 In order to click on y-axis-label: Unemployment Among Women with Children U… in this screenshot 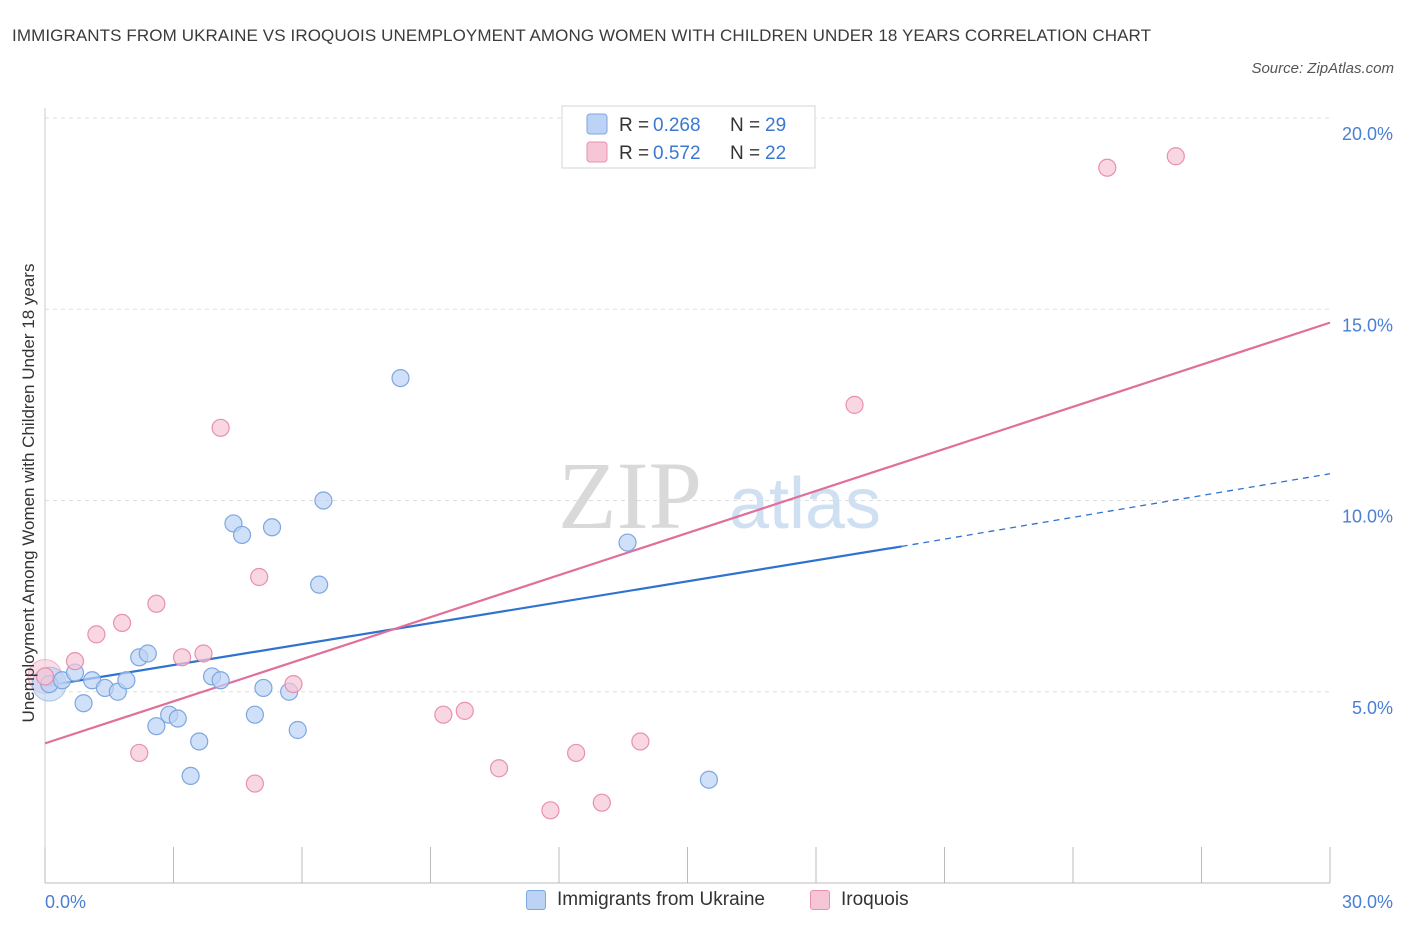, I will do `click(28, 493)`.